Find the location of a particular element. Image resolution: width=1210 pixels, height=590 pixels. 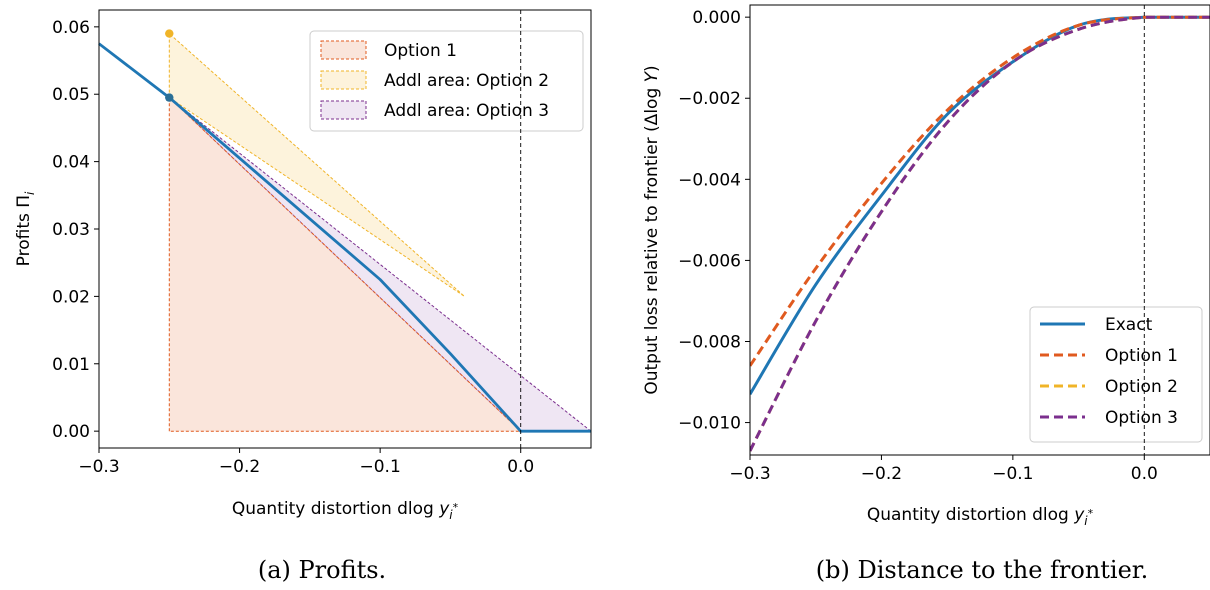

chart-b-xtick-label: 0.0 is located at coordinates (1144, 474).